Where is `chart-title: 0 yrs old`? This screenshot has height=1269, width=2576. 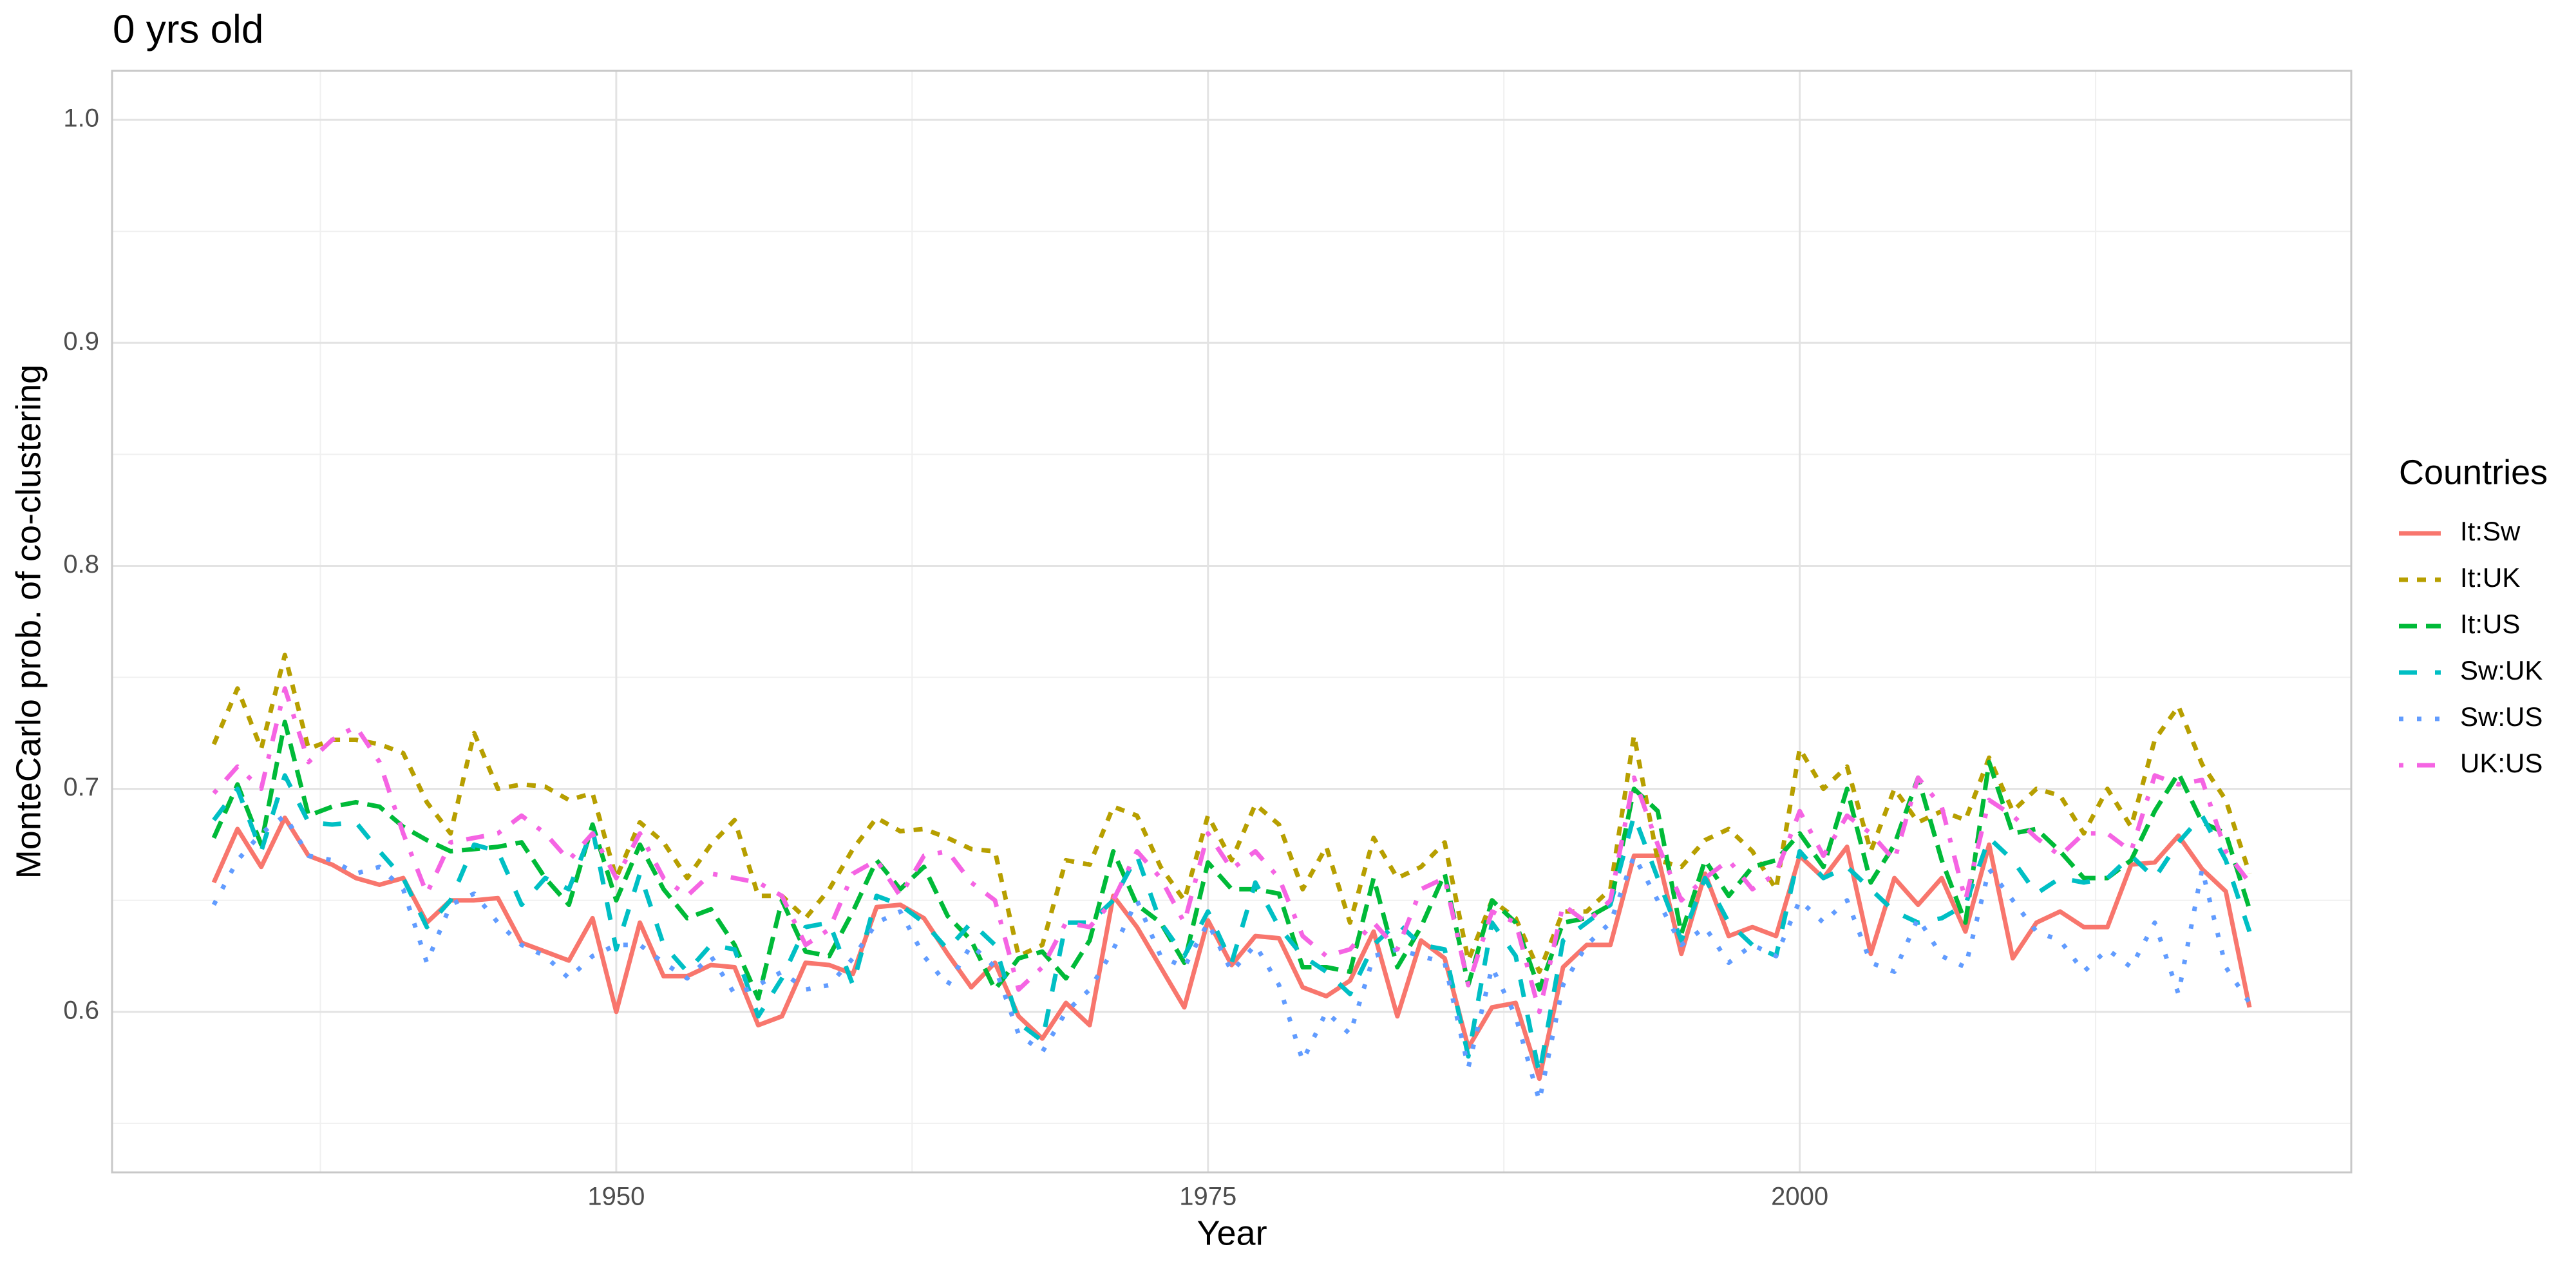 chart-title: 0 yrs old is located at coordinates (188, 29).